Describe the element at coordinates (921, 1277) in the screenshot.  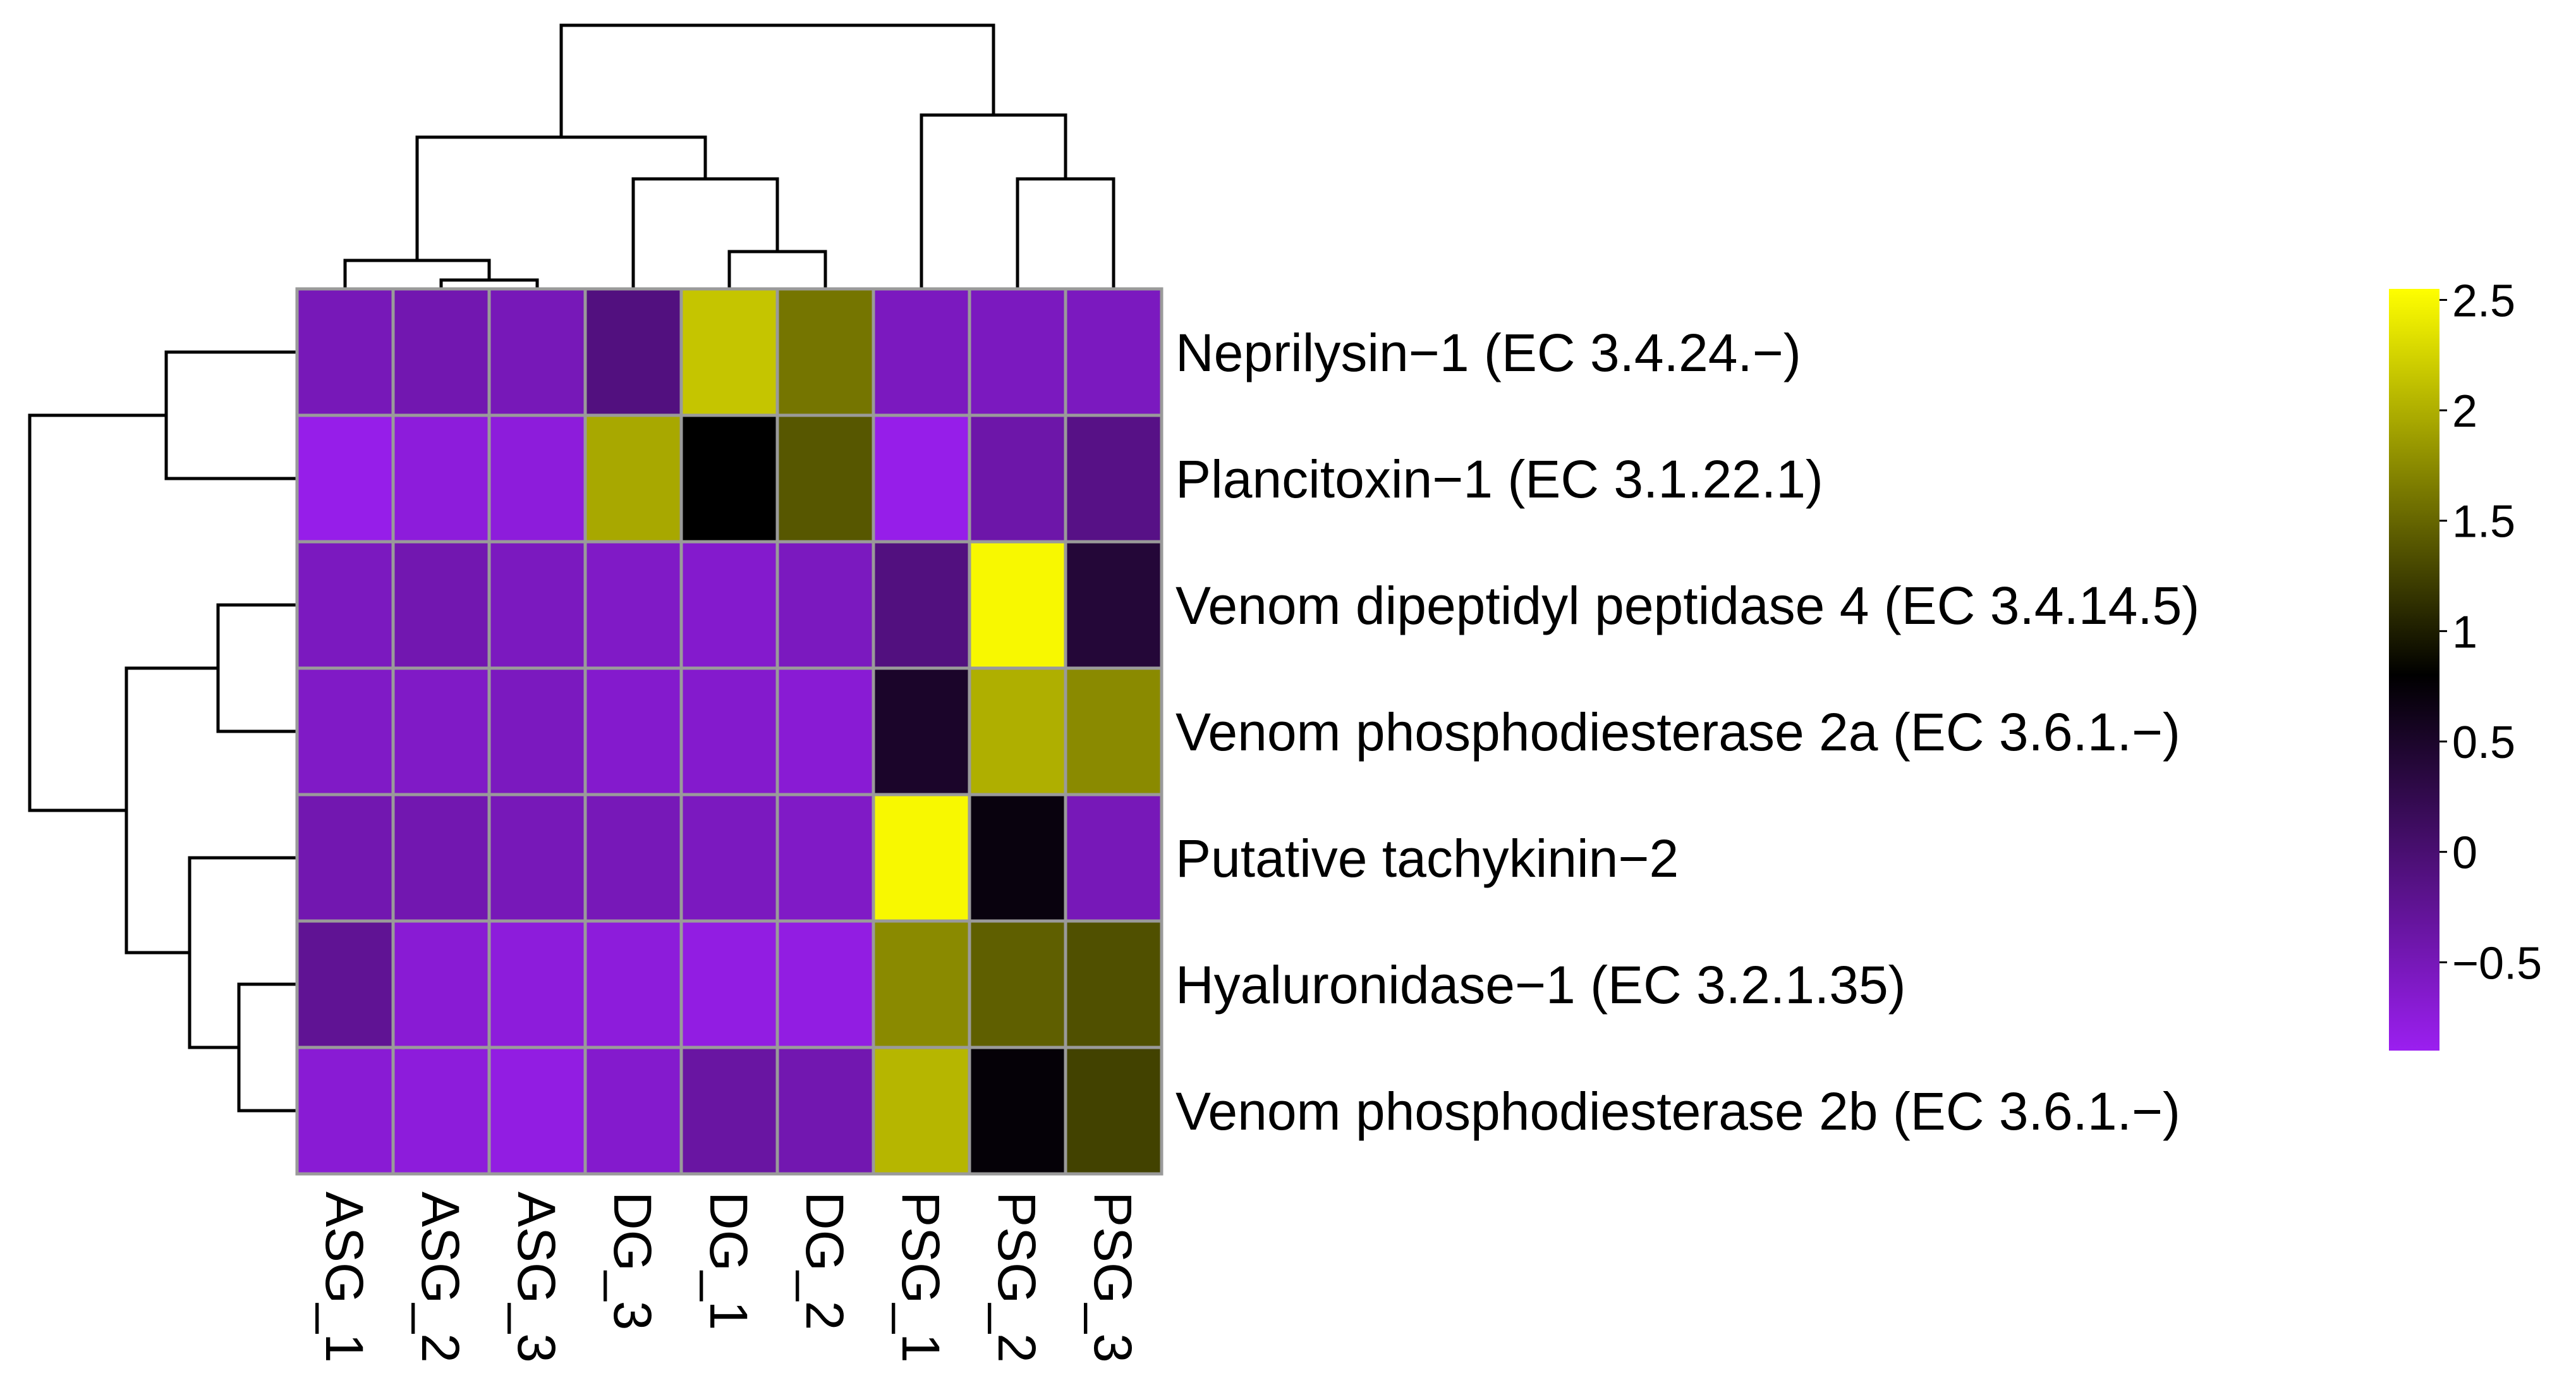
I see `column-label: PSG_1` at that location.